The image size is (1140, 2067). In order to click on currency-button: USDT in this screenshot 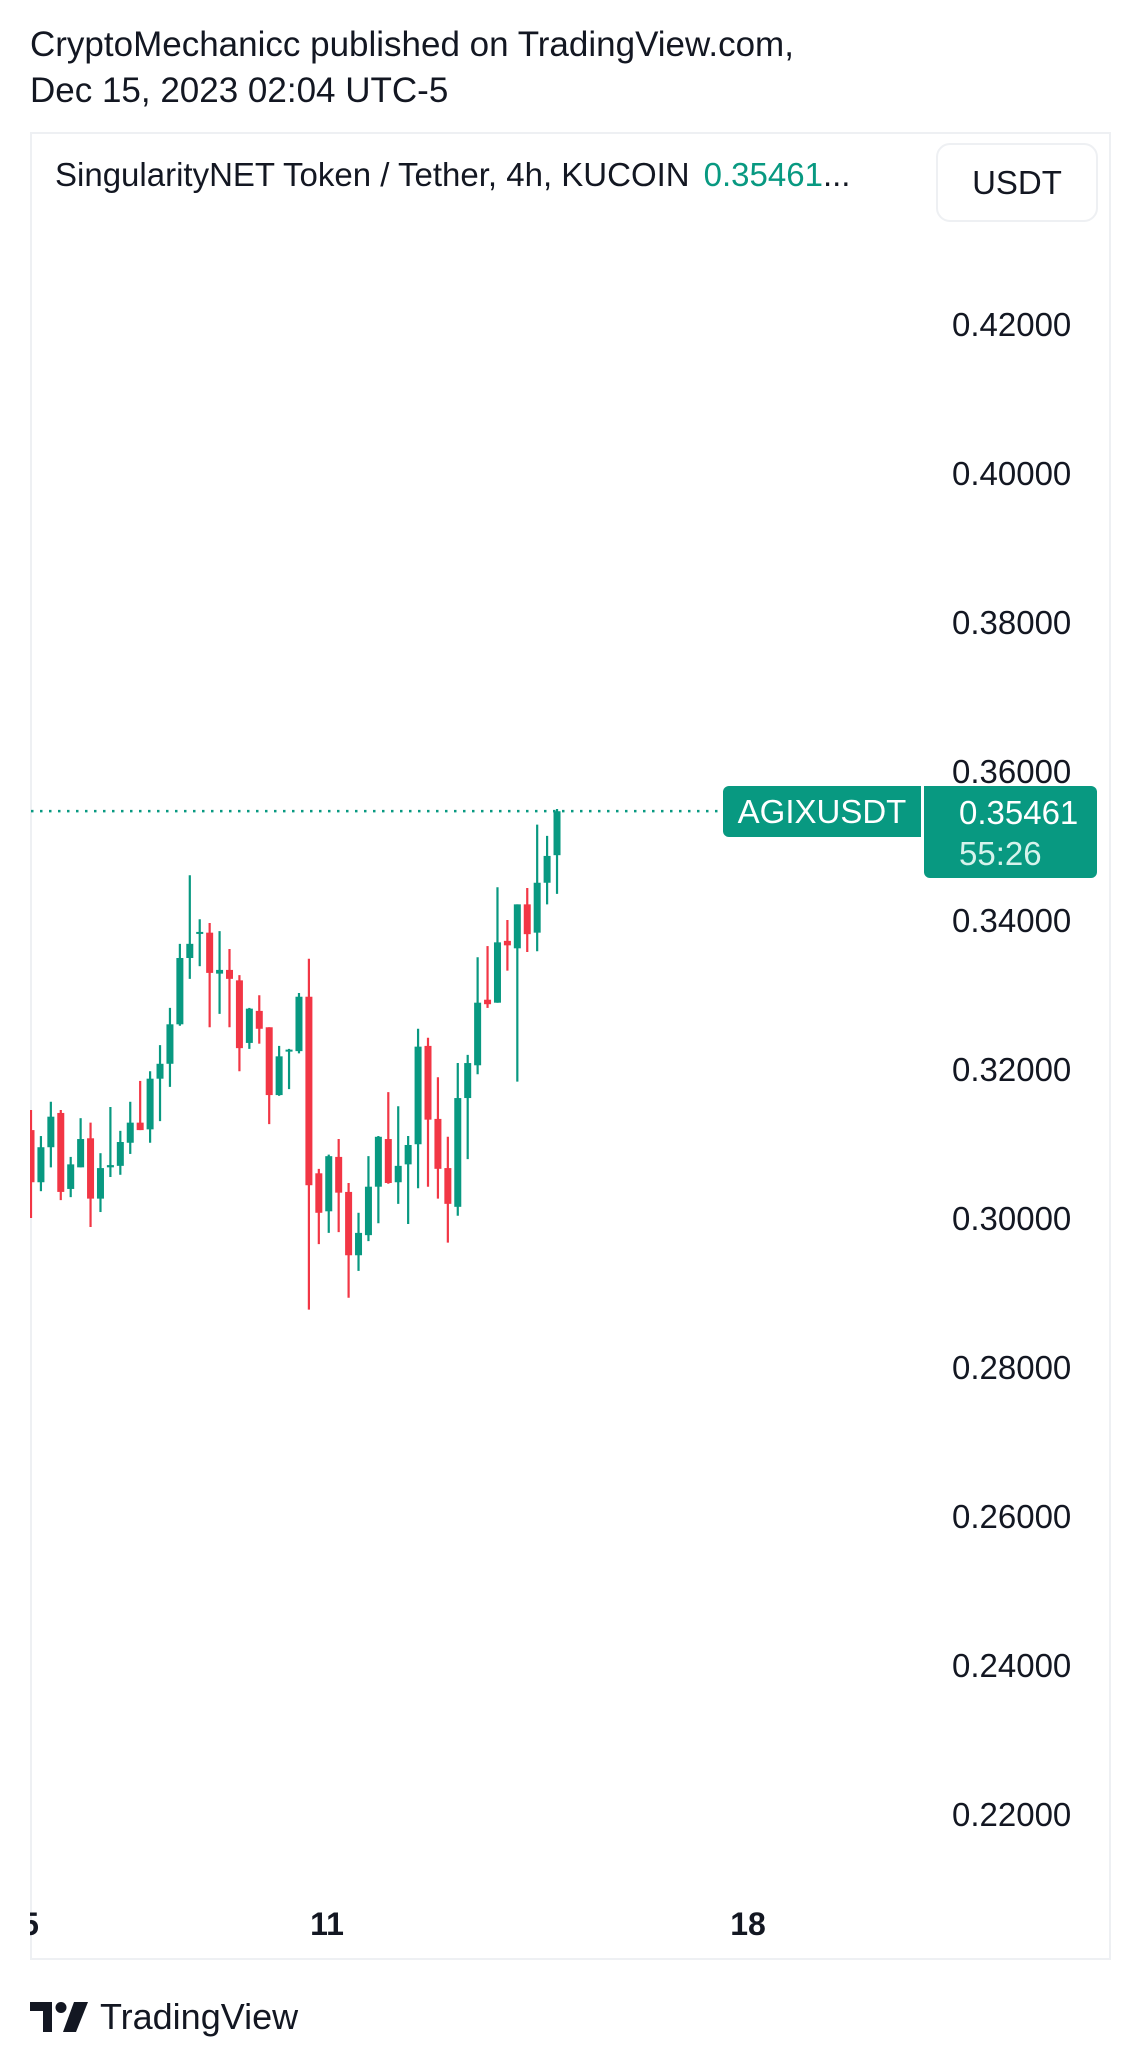, I will do `click(1017, 182)`.